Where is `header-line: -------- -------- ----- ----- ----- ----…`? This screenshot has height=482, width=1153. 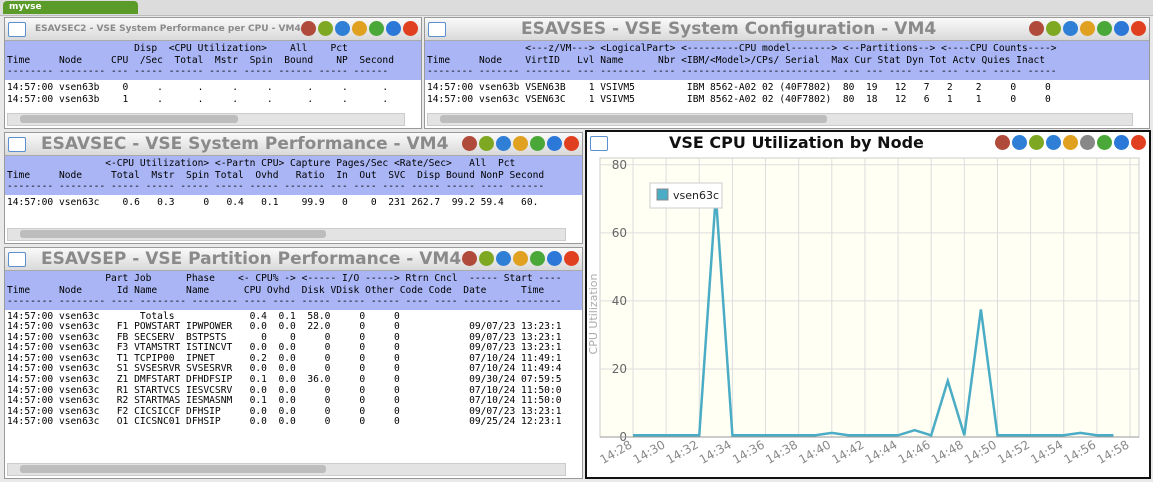 header-line: -------- -------- ----- ----- ----- ----… is located at coordinates (276, 186).